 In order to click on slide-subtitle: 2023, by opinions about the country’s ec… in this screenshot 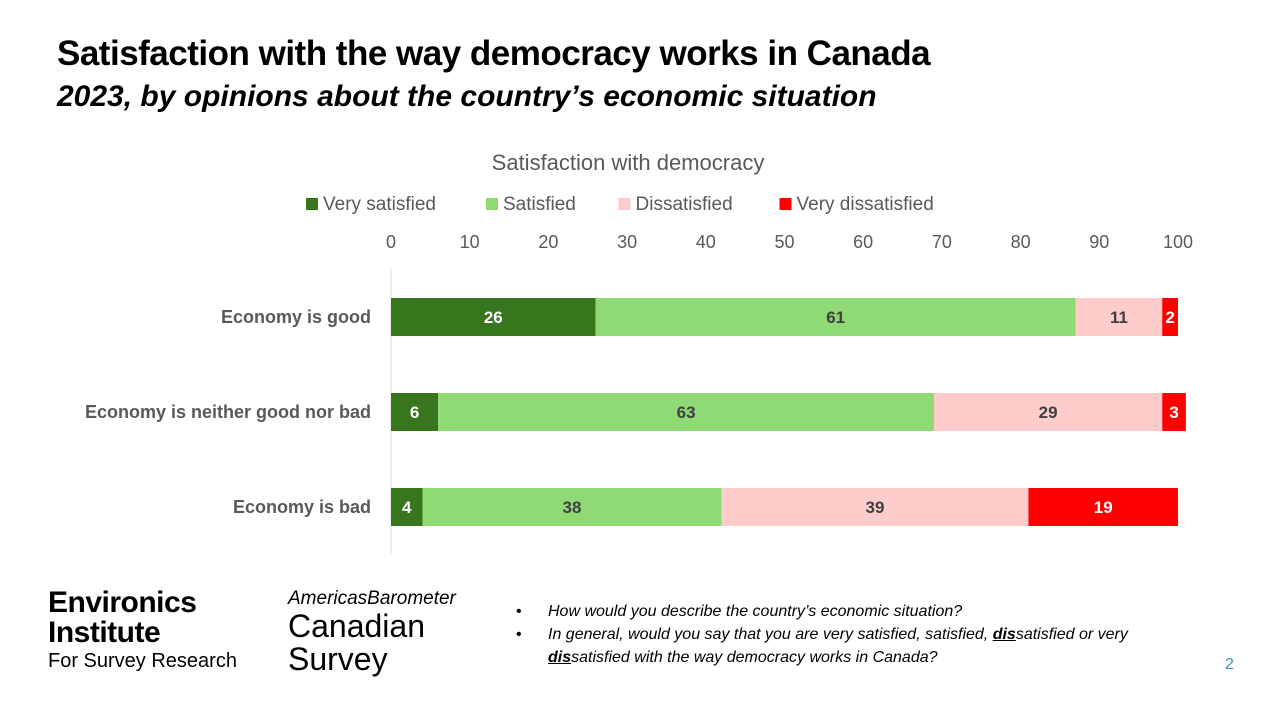, I will do `click(467, 96)`.